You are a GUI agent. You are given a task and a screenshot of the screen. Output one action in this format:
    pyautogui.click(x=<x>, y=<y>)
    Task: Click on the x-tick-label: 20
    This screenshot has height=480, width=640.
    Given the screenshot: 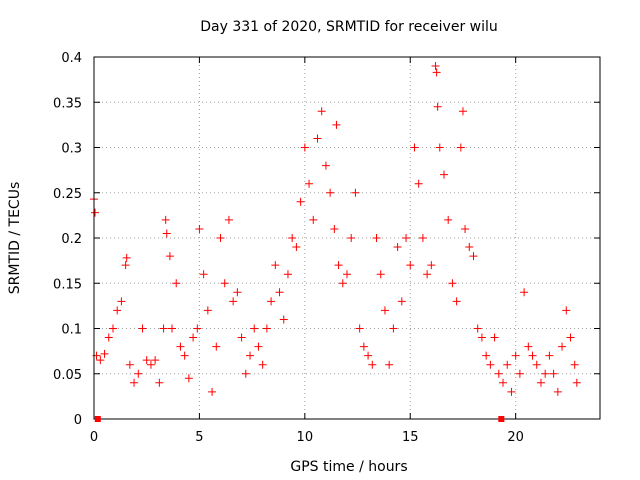 What is the action you would take?
    pyautogui.click(x=515, y=437)
    